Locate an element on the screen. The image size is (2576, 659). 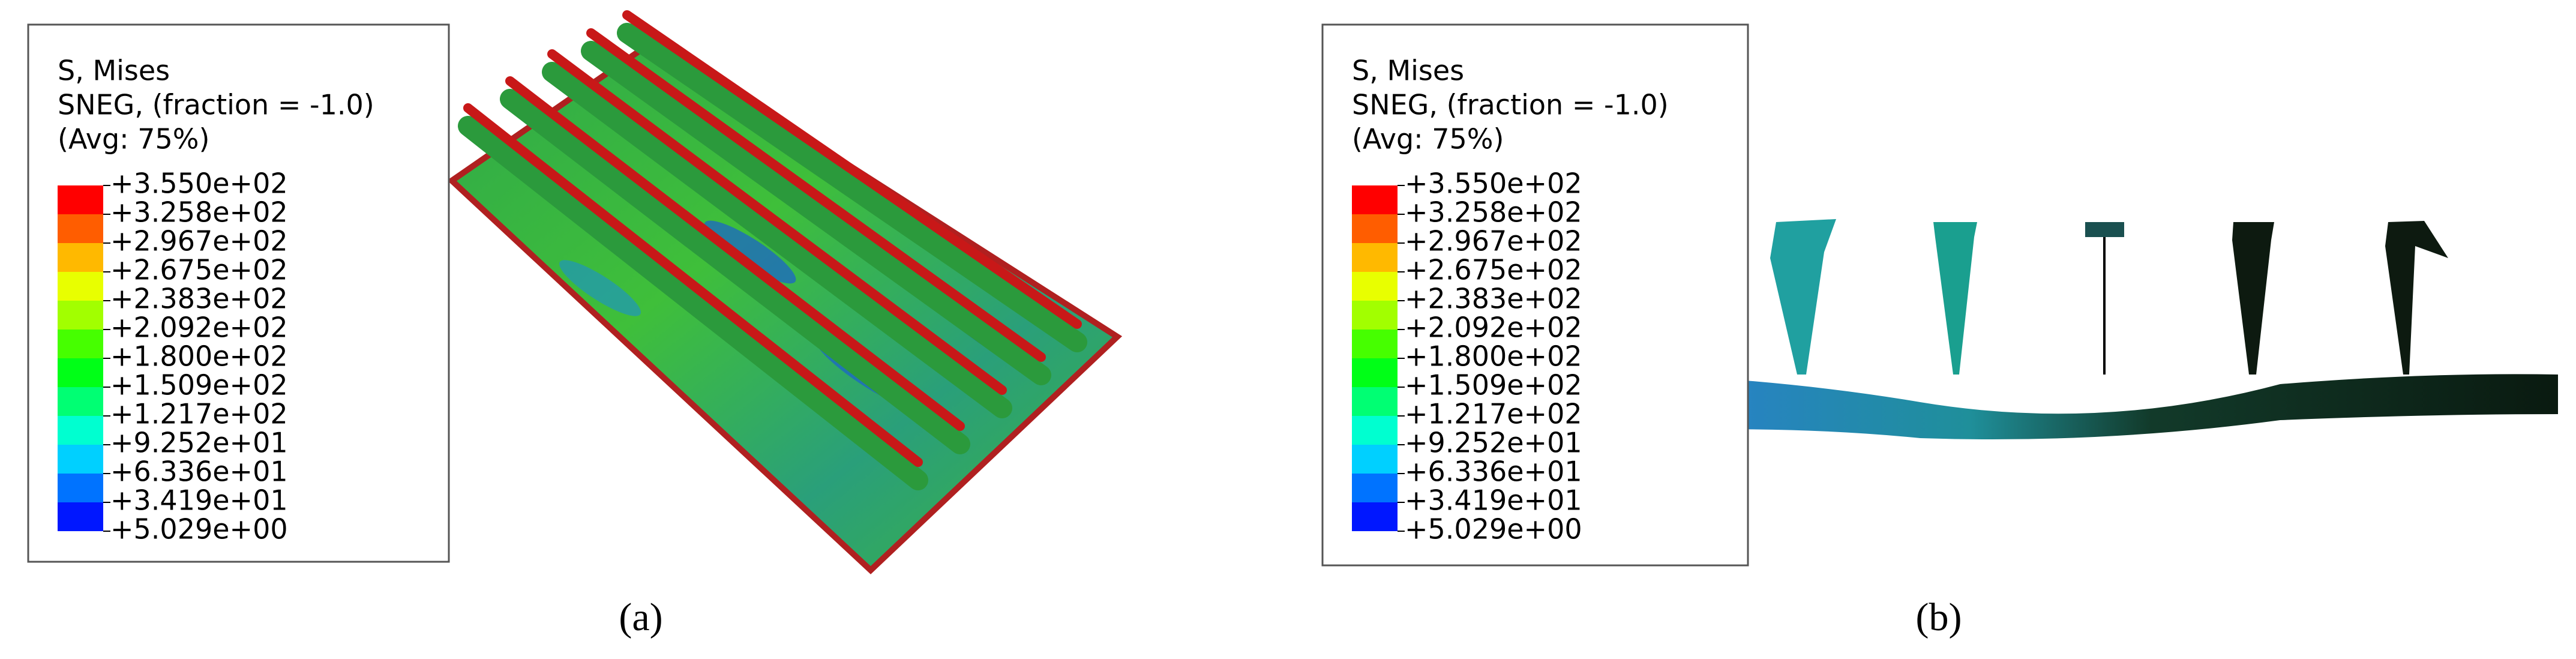
caption: (b) is located at coordinates (1939, 617).